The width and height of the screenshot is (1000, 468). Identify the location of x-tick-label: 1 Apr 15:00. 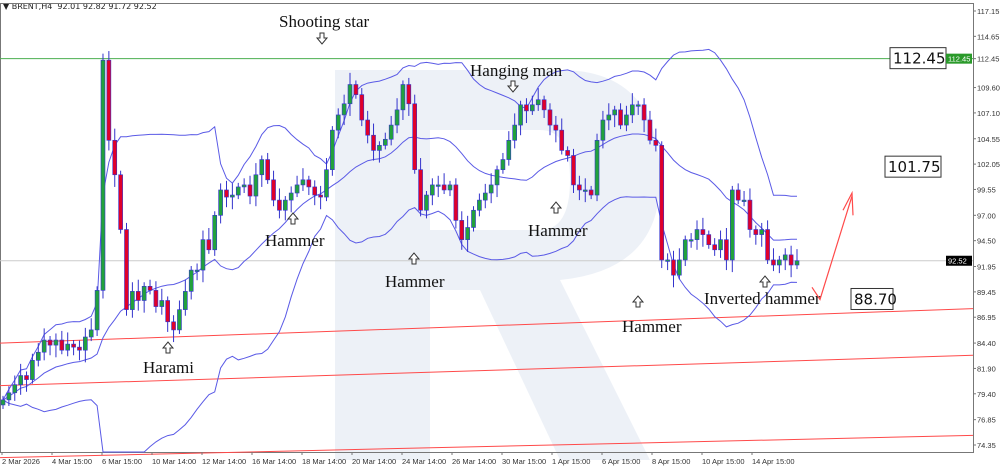
(571, 461).